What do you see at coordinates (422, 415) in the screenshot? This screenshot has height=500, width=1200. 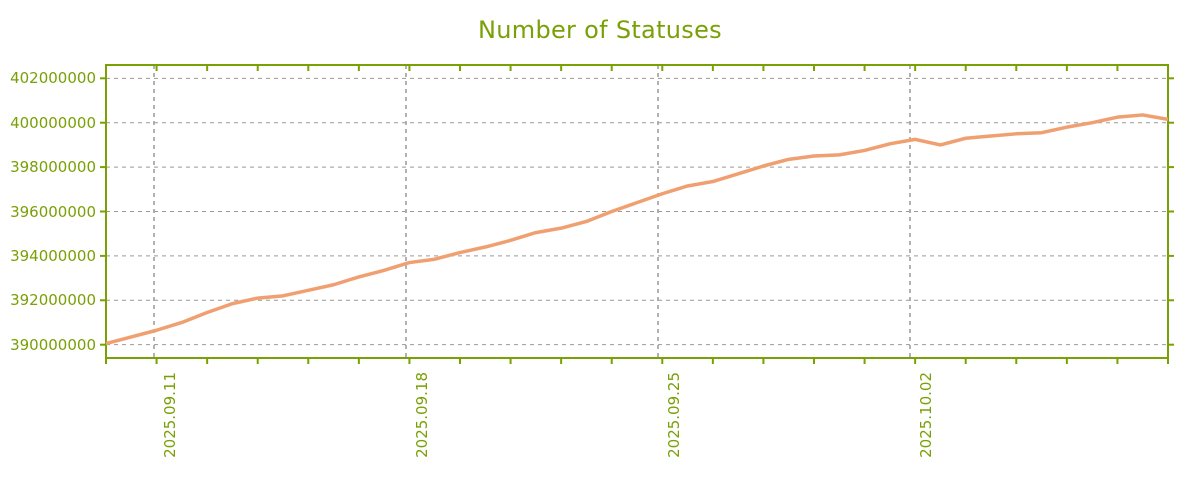 I see `x-axis-tick-label: 2025.09.18` at bounding box center [422, 415].